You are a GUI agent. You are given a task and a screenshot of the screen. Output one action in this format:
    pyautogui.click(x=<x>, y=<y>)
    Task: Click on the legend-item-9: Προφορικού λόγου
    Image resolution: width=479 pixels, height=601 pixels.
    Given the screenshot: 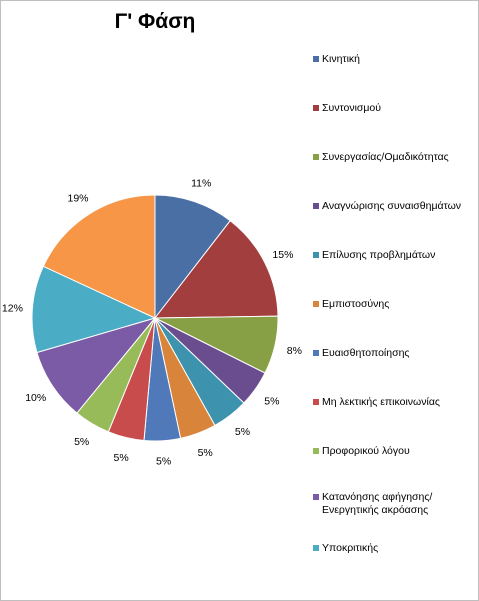 What is the action you would take?
    pyautogui.click(x=393, y=451)
    